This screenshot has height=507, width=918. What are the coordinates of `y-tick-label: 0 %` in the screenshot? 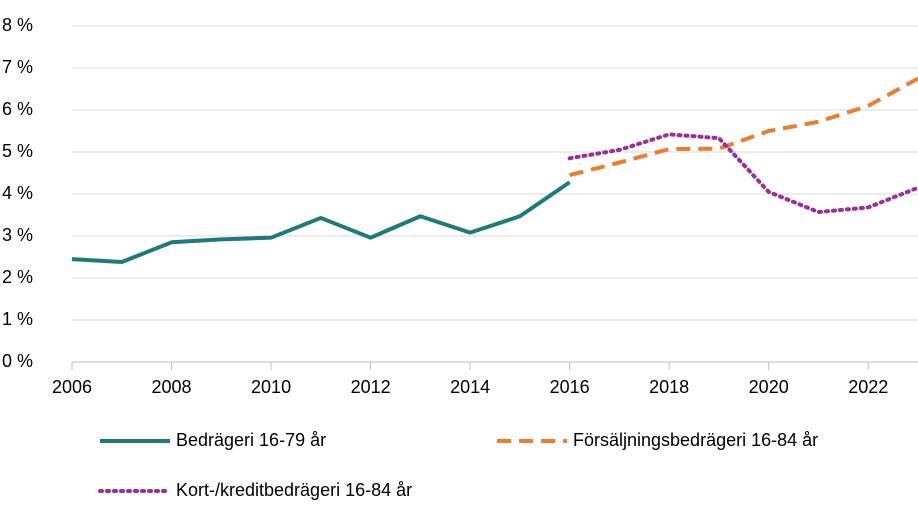 It's located at (17, 361).